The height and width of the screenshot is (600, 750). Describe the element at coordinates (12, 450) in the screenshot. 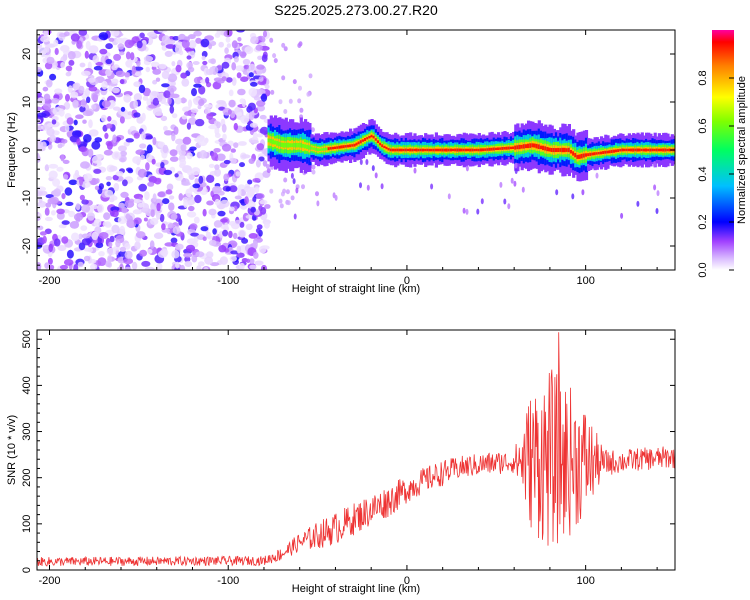

I see `snr-y-label: SNR (10 * v/v)` at that location.